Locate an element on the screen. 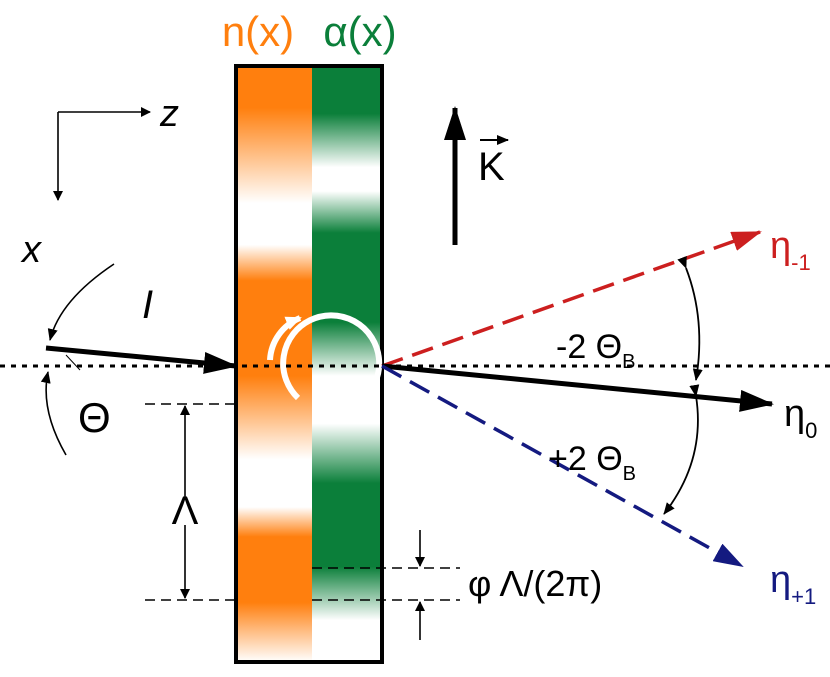 Image resolution: width=830 pixels, height=677 pixels. n-label: n(x) is located at coordinates (258, 31).